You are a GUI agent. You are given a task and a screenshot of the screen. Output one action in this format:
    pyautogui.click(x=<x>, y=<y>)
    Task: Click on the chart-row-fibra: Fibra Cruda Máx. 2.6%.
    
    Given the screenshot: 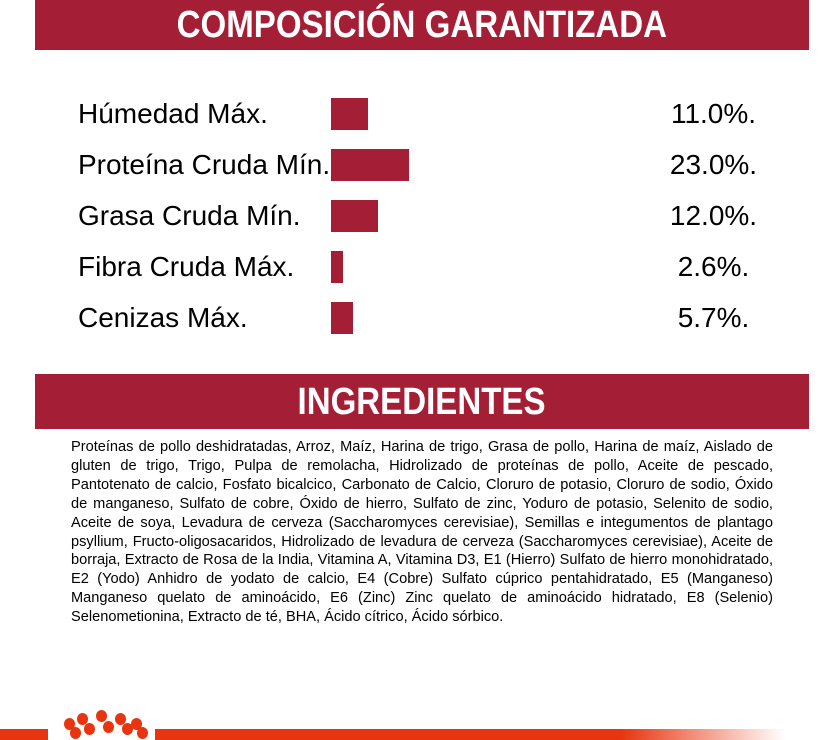 What is the action you would take?
    pyautogui.click(x=420, y=266)
    